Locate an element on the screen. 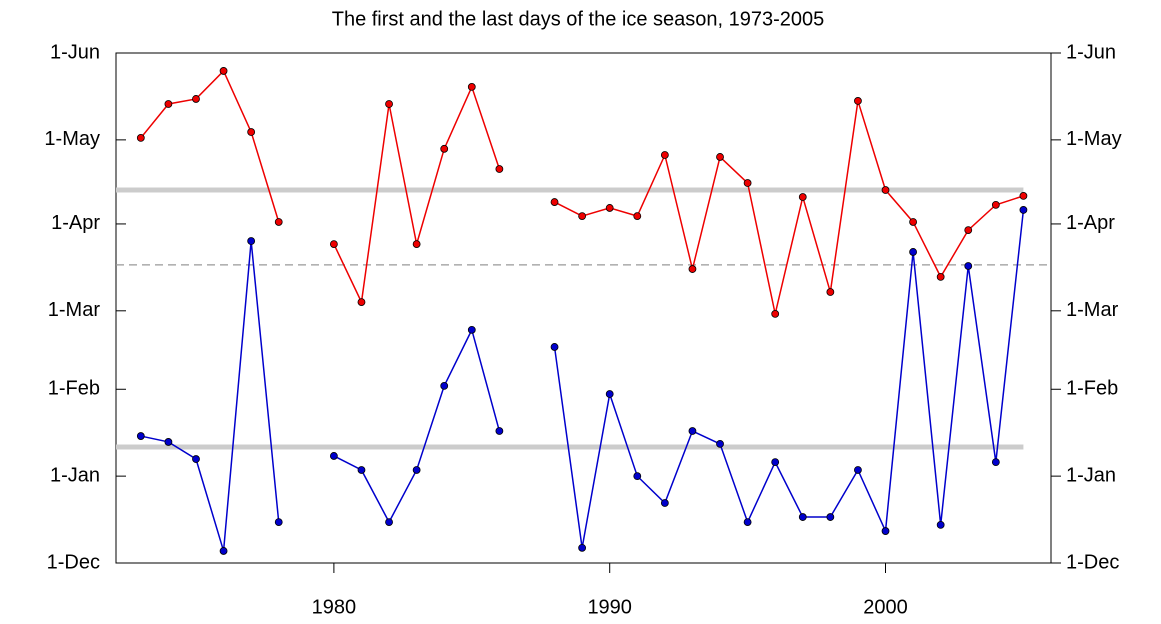  y-tick-label: 1-Jun is located at coordinates (75, 52).